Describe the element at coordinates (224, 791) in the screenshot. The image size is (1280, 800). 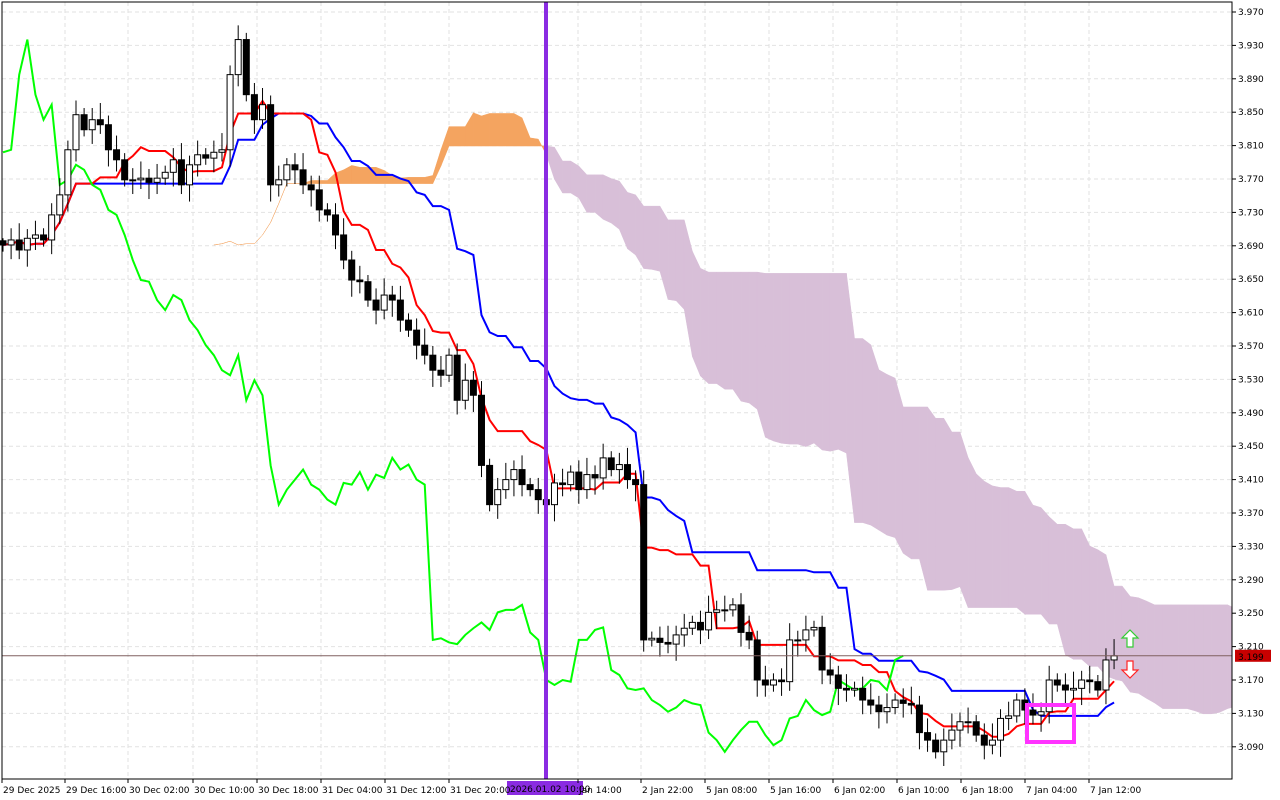
I see `time-tick-label: 30 Dec 10:00` at that location.